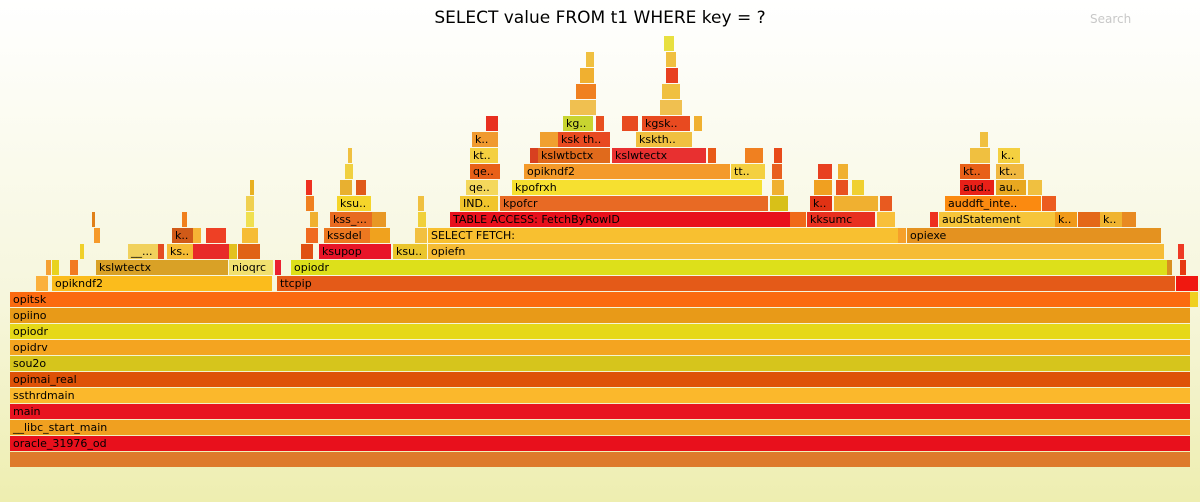  Describe the element at coordinates (347, 235) in the screenshot. I see `flame-frame: kssdel` at that location.